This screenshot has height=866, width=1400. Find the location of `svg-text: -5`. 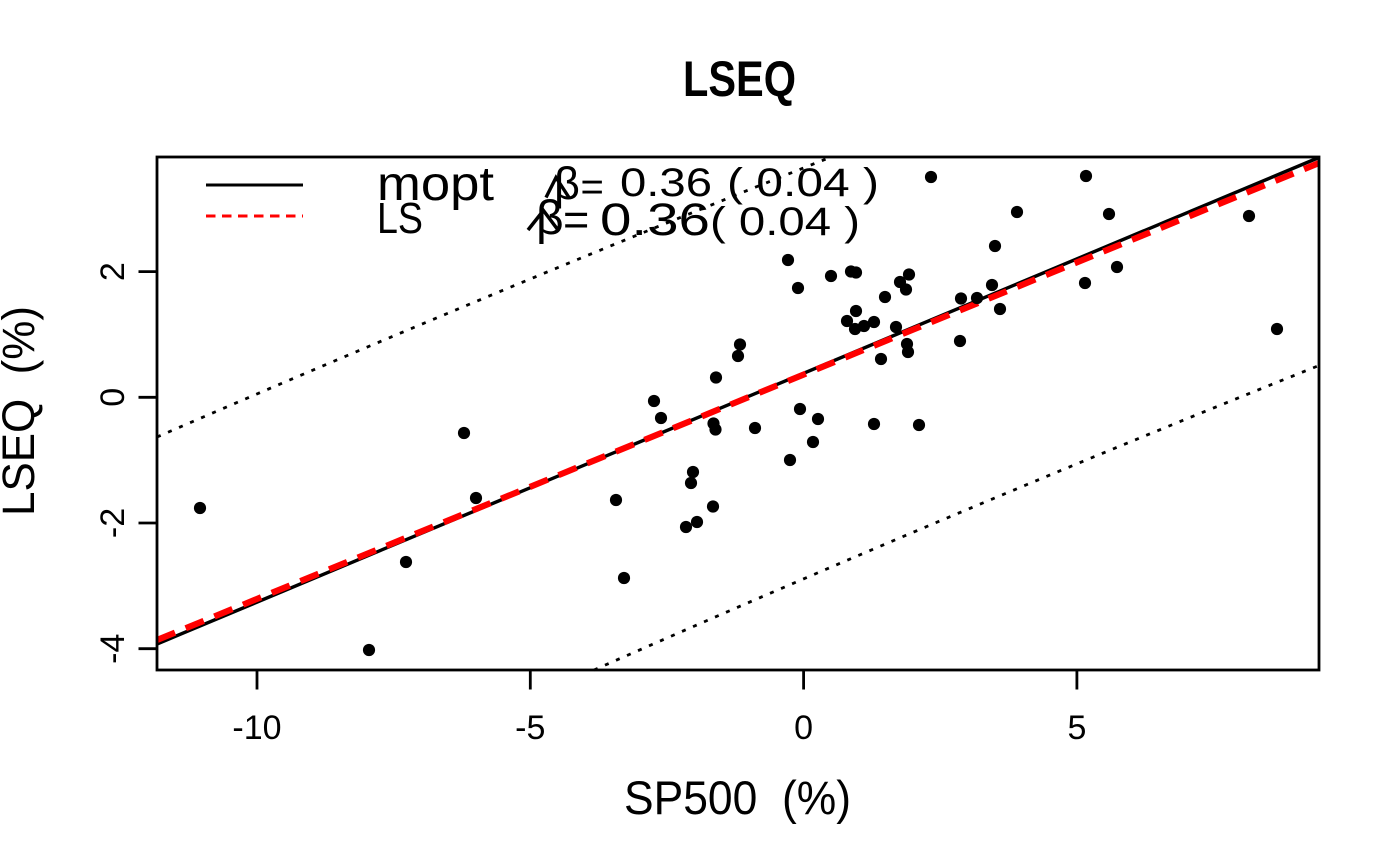

svg-text: -5 is located at coordinates (530, 728).